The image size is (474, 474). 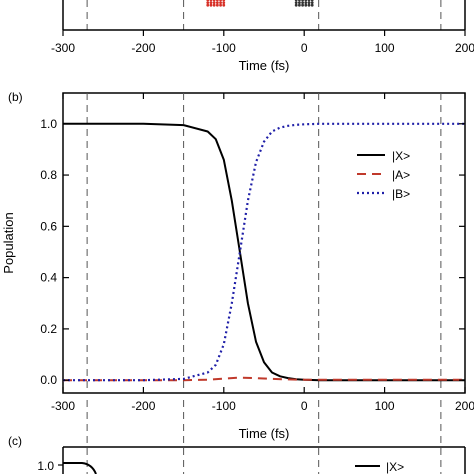 I want to click on panel-b-ytick-label: 0.0, so click(x=48, y=380).